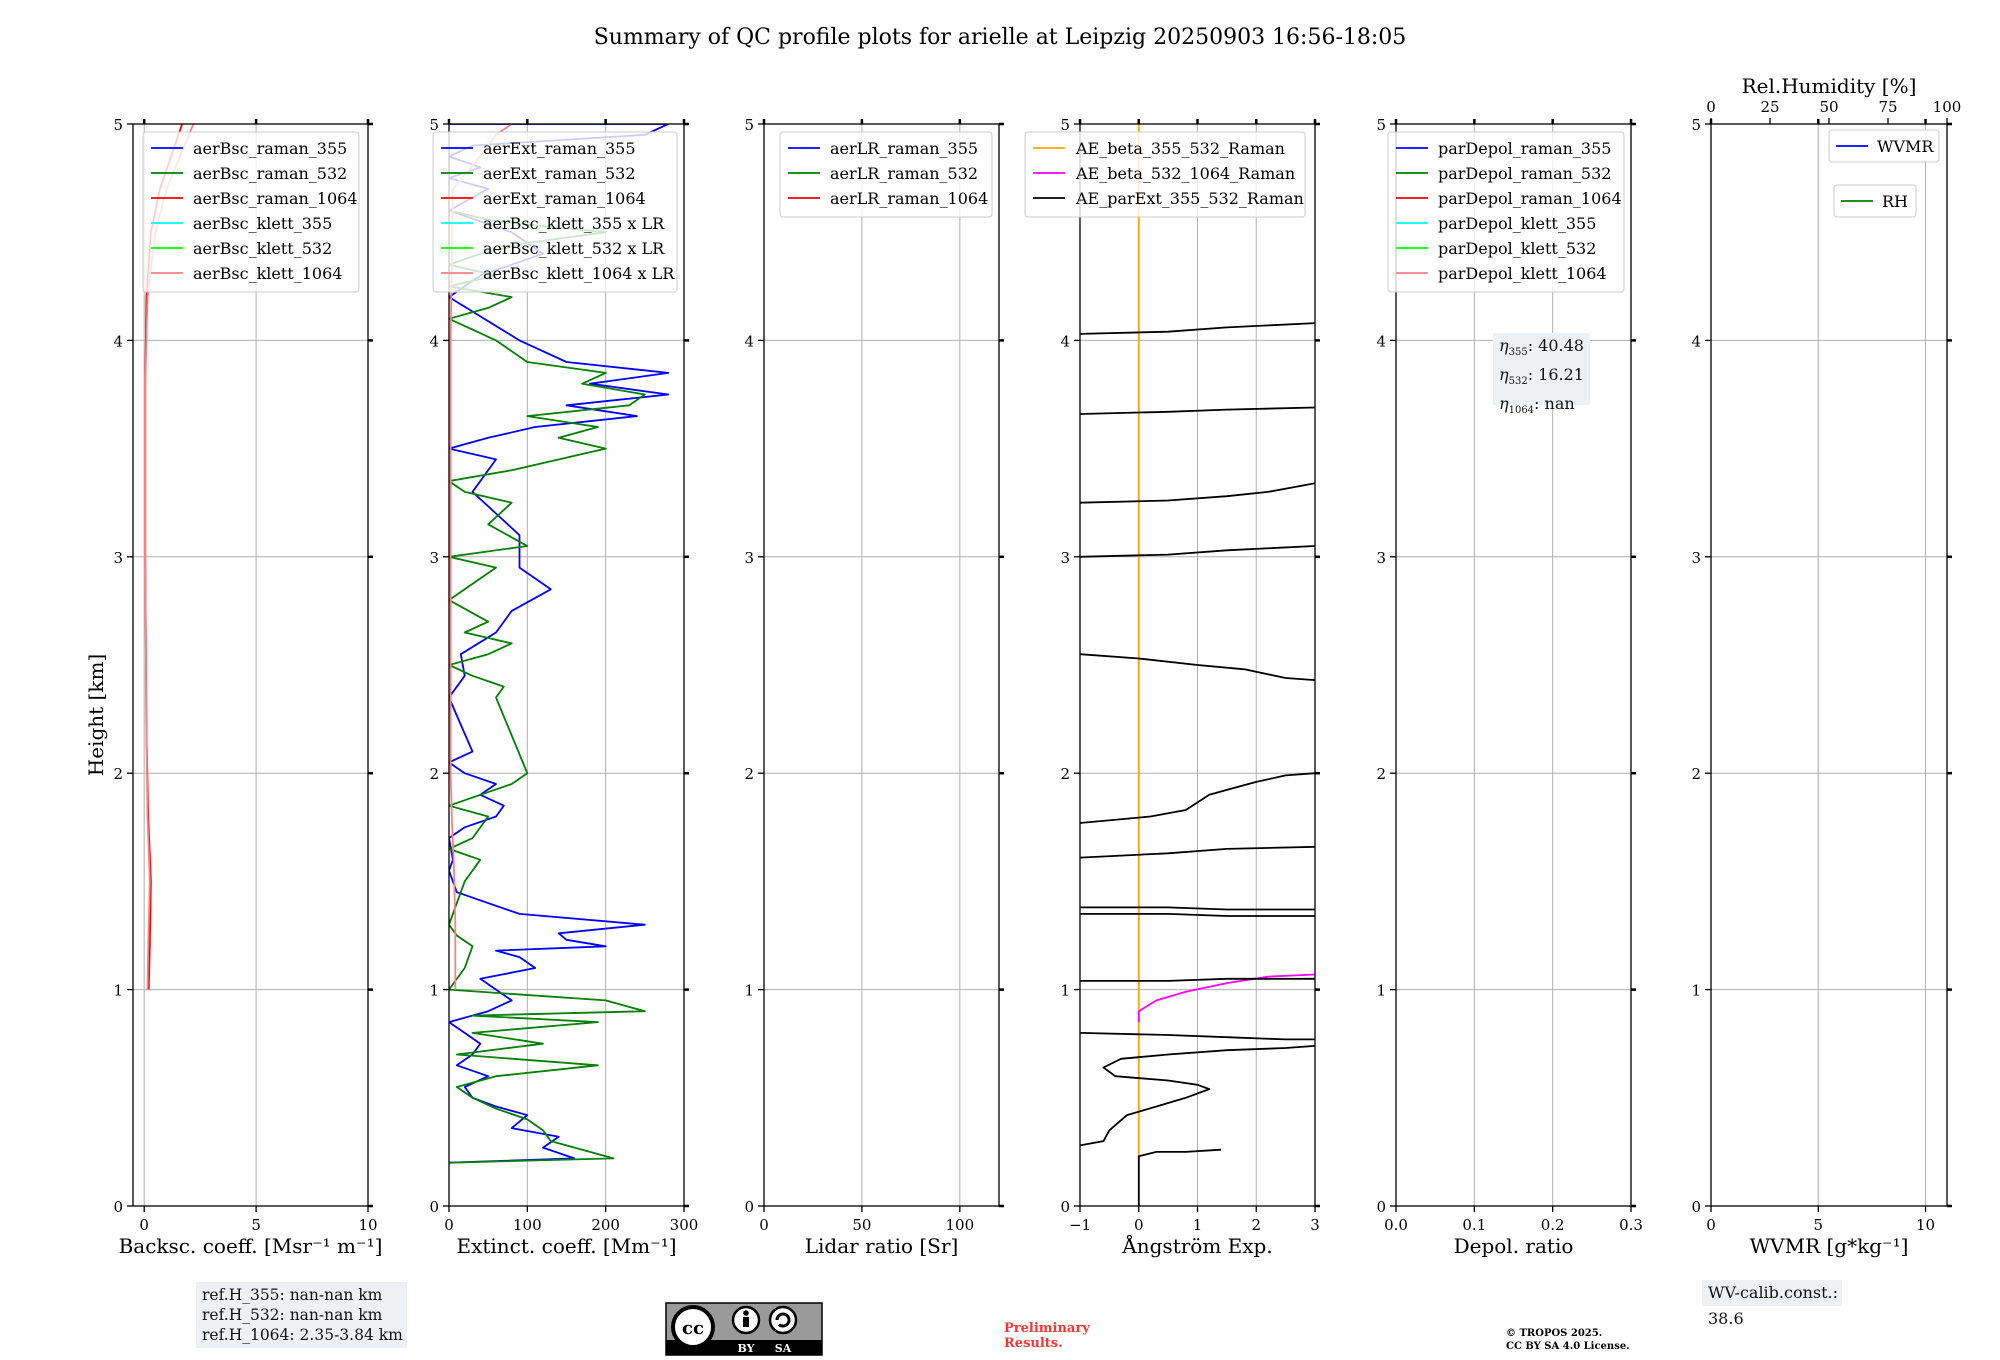  Describe the element at coordinates (434, 341) in the screenshot. I see `extinction-ytick-label: 4` at that location.